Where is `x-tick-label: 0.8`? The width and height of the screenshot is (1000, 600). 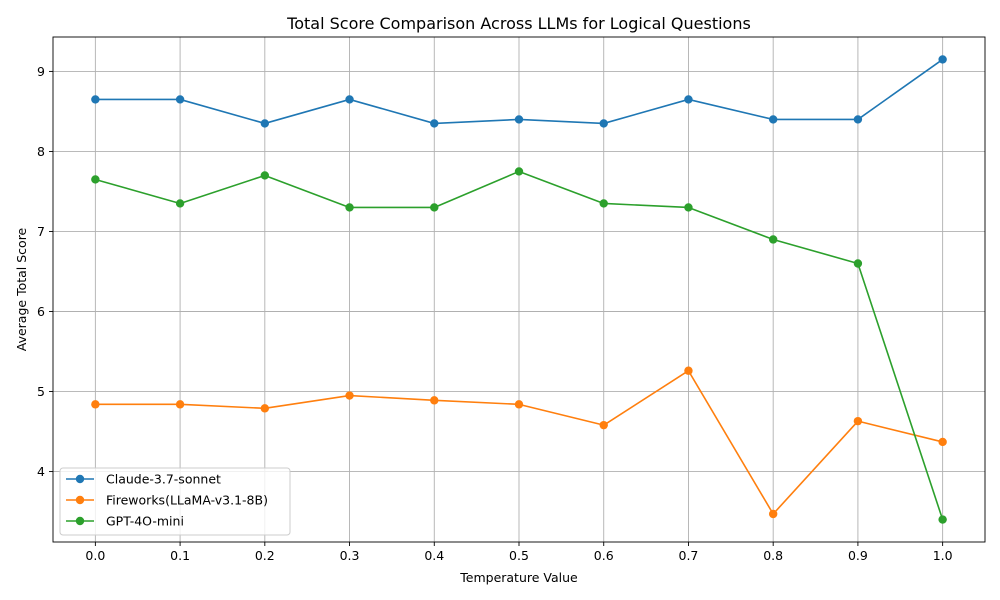 x-tick-label: 0.8 is located at coordinates (773, 555).